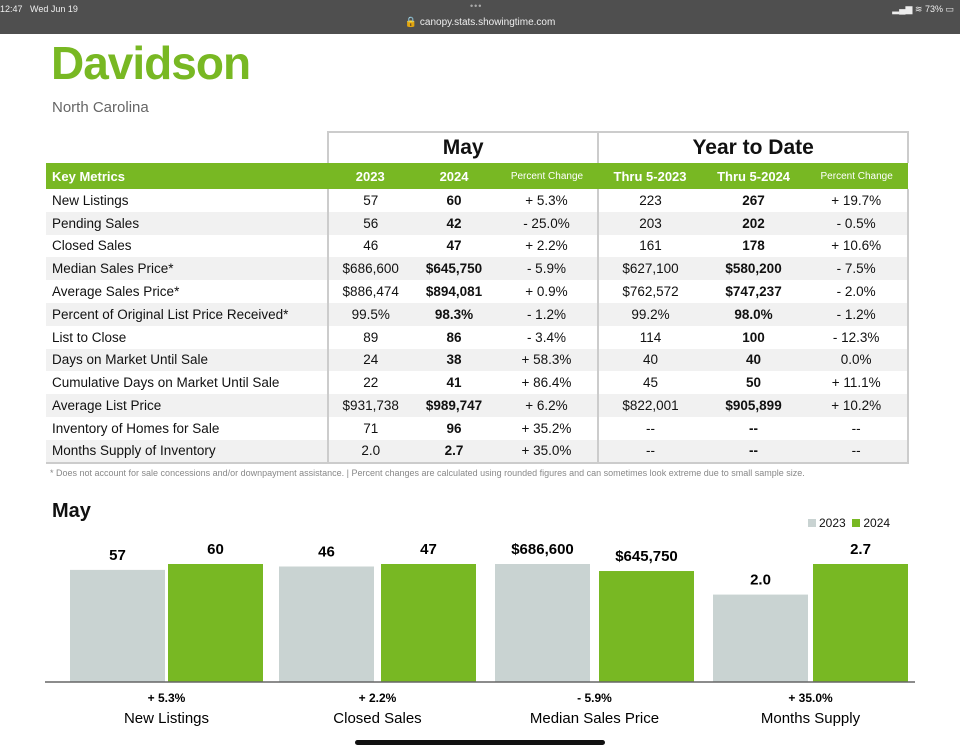 The width and height of the screenshot is (960, 750). Describe the element at coordinates (477, 337) in the screenshot. I see `table-row: List to Close 89 86 - 3.4% 114 100 - 12.3%` at that location.